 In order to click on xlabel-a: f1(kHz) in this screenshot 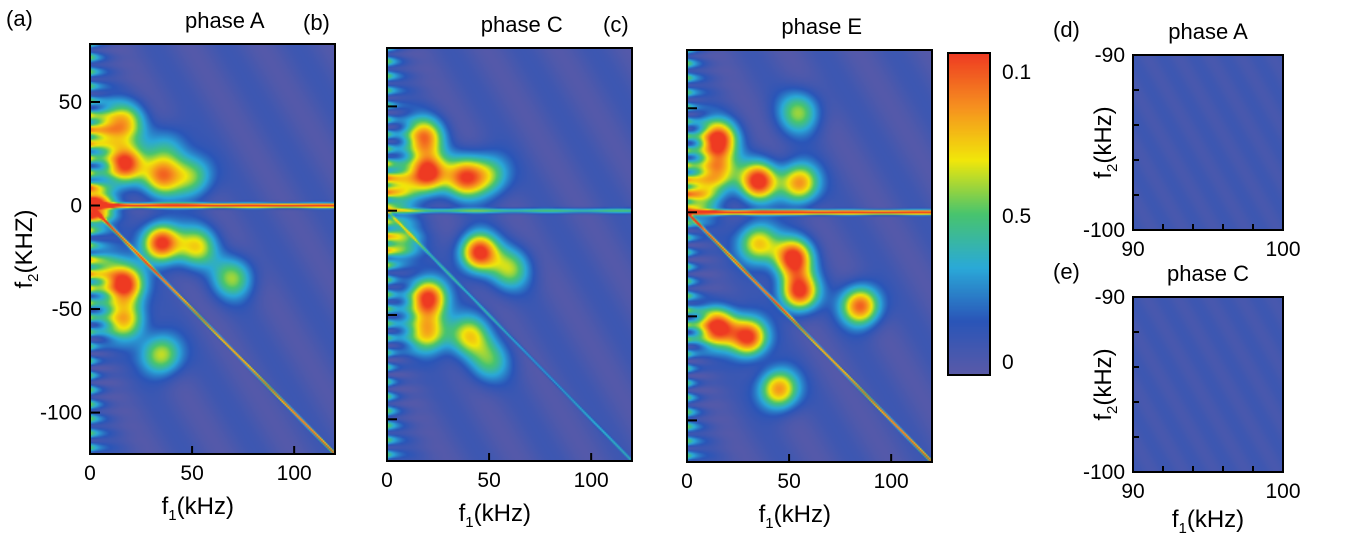, I will do `click(198, 508)`.